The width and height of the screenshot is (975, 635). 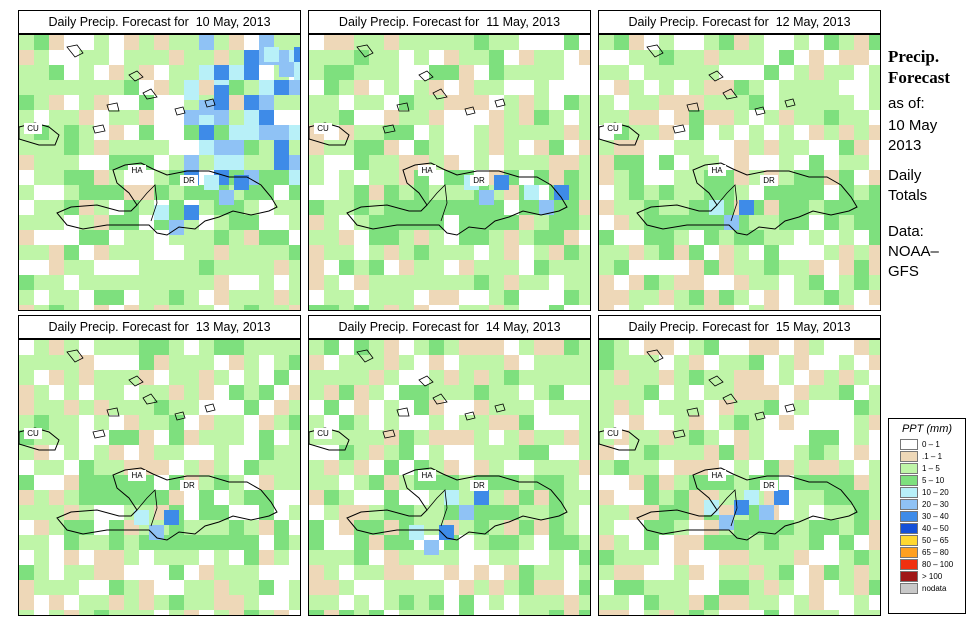 I want to click on panel-title: Daily Precip. Forecast for 14 May, 2013, so click(x=449, y=327).